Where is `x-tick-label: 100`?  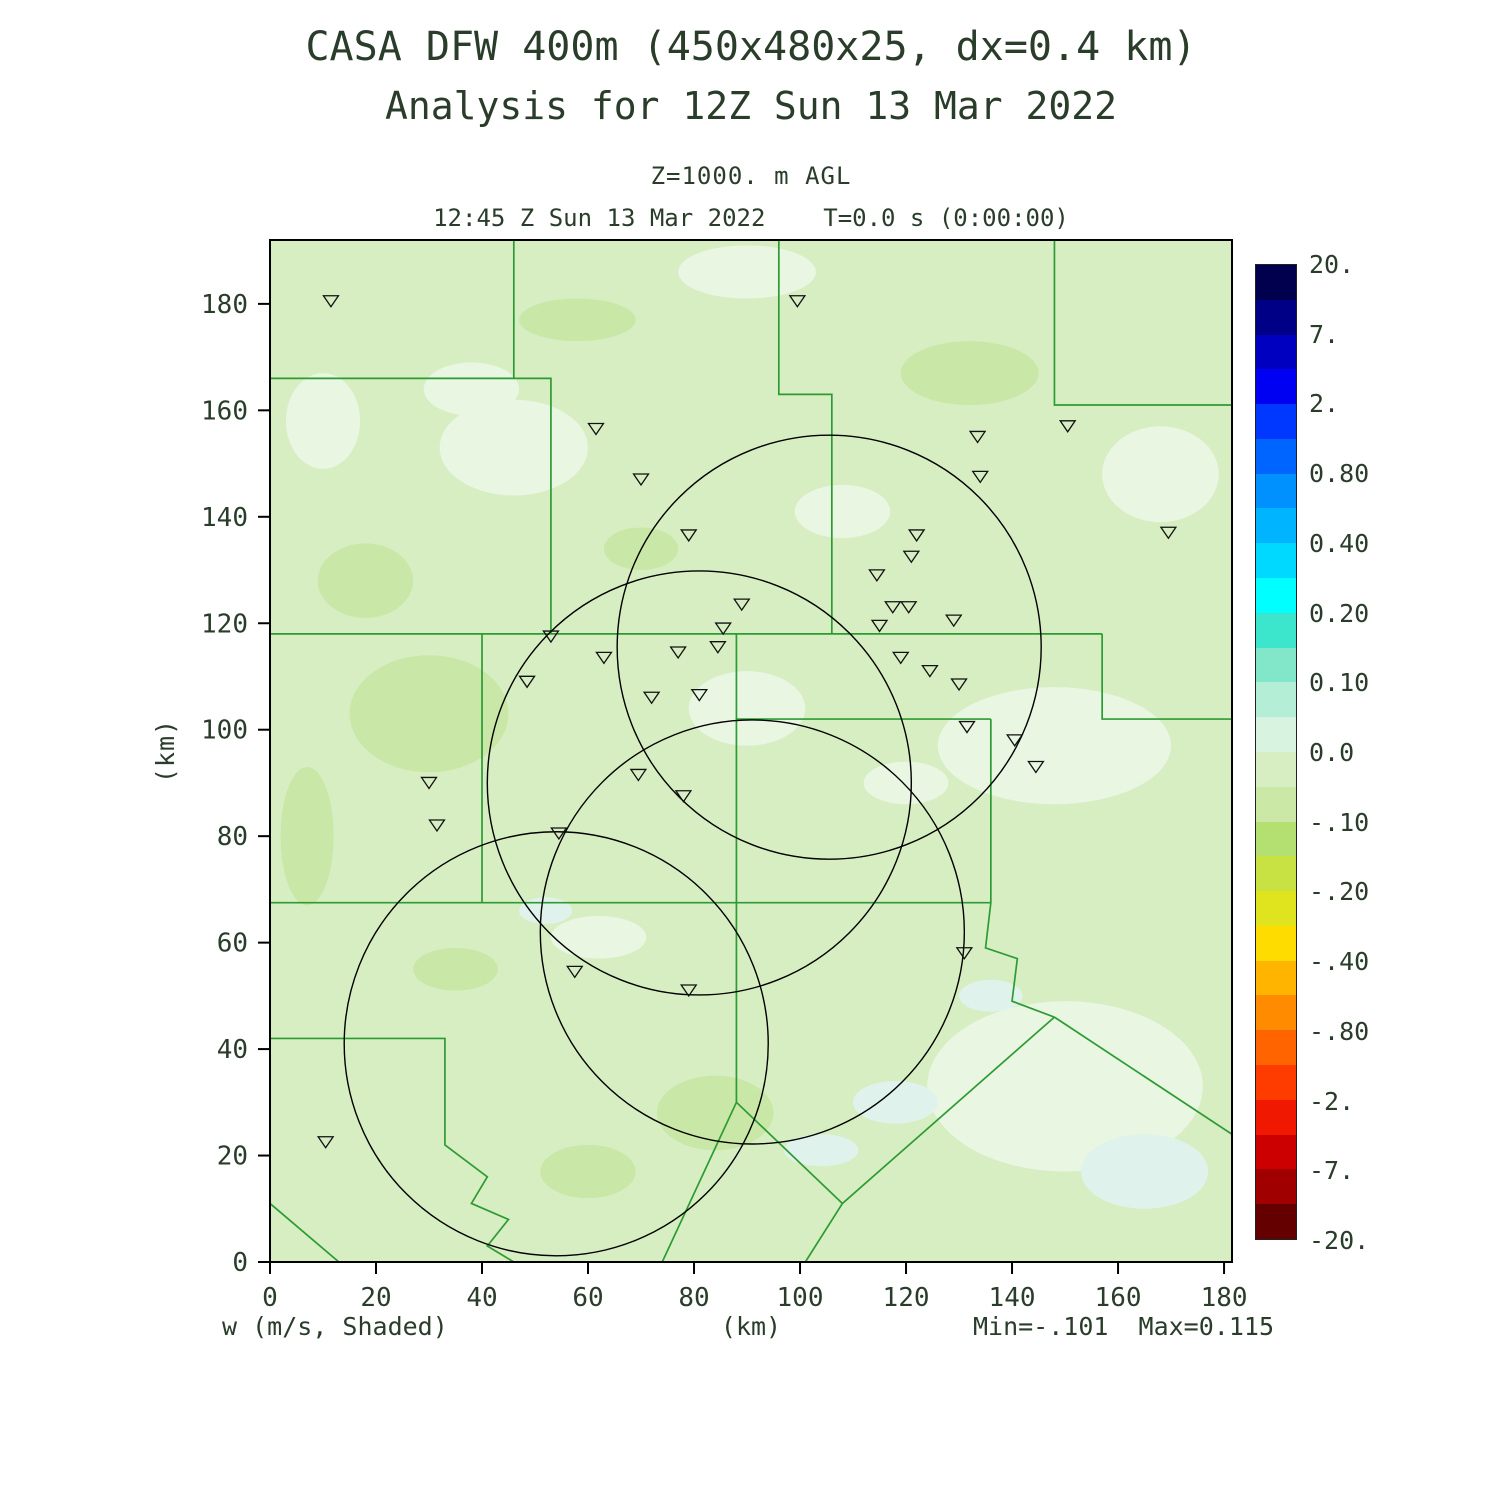
x-tick-label: 100 is located at coordinates (800, 1298).